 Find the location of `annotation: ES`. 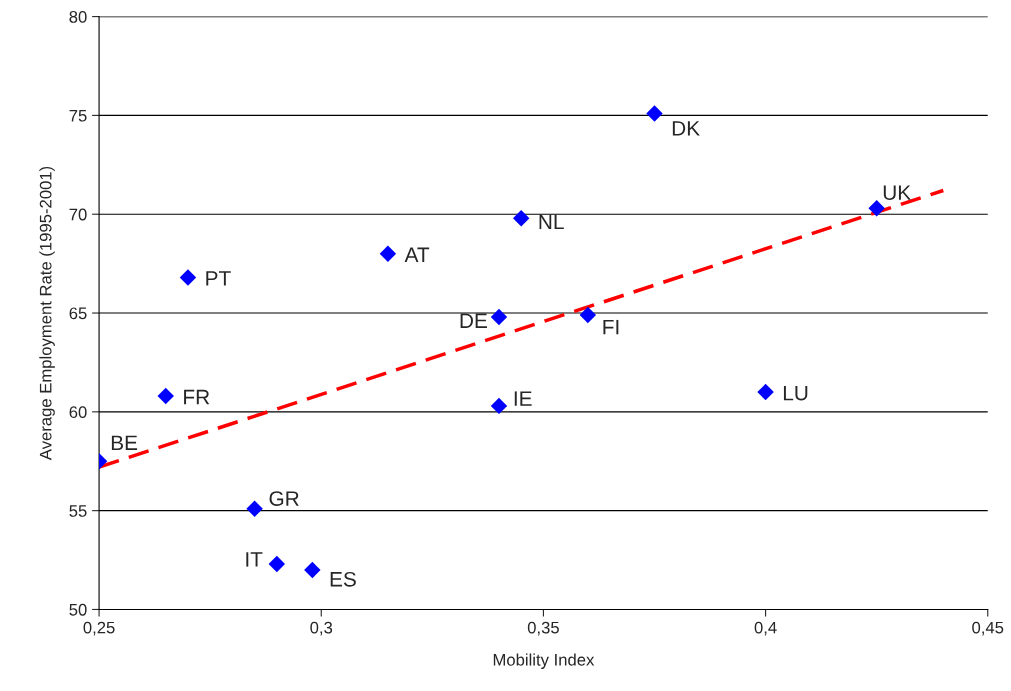

annotation: ES is located at coordinates (343, 579).